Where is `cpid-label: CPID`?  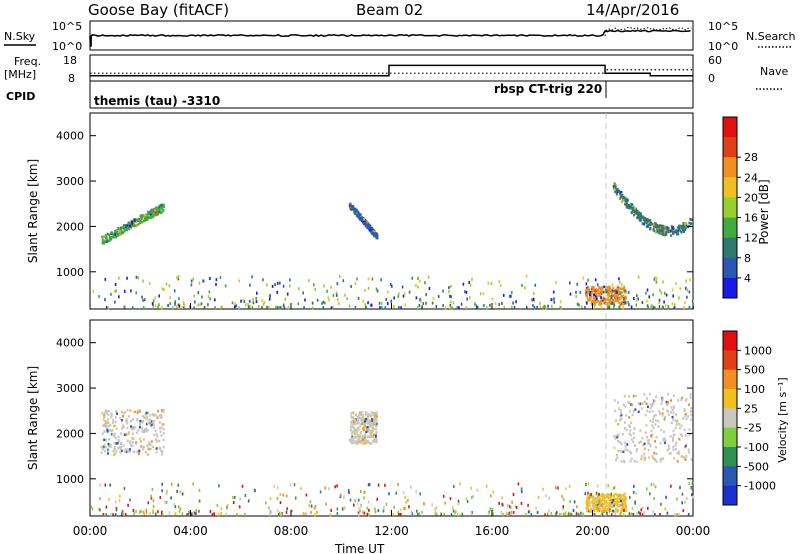 cpid-label: CPID is located at coordinates (20, 96).